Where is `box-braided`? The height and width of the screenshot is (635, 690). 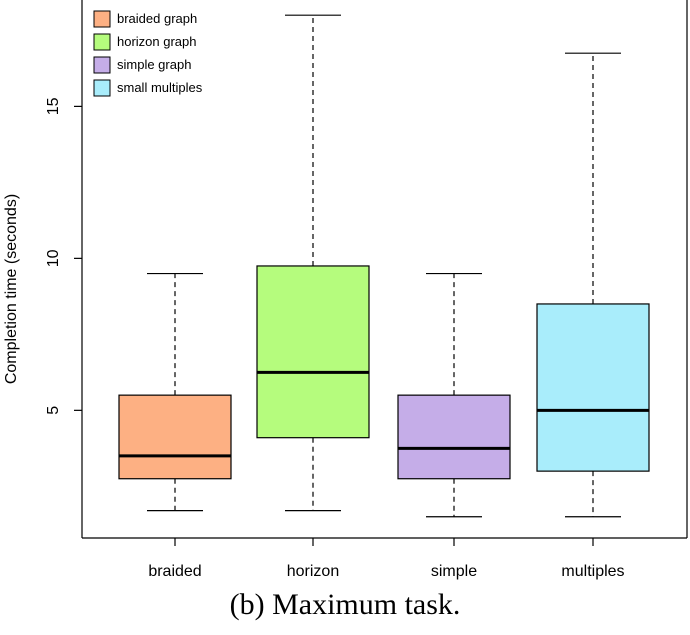 box-braided is located at coordinates (175, 437).